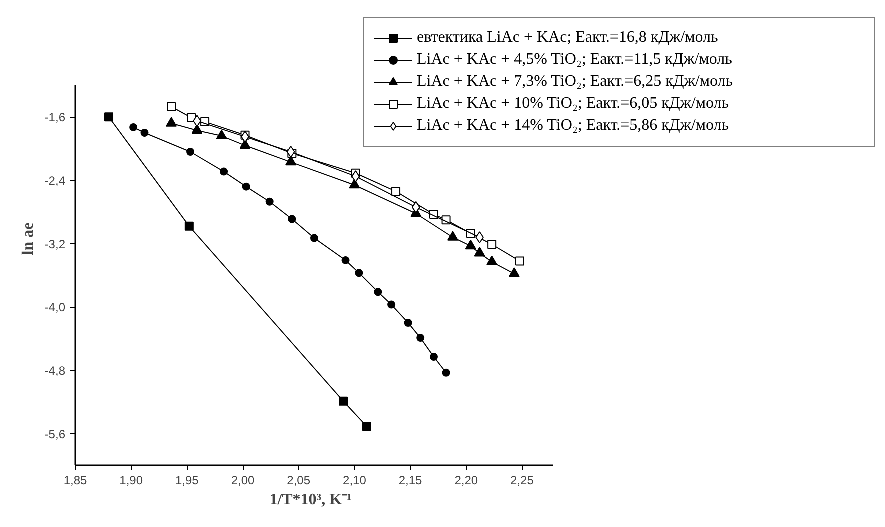 The height and width of the screenshot is (527, 885). What do you see at coordinates (575, 60) in the screenshot?
I see `legend-label: LiAc + KAc + 4,5% TiO₂; Eакт.=11,5 кДж/моль` at bounding box center [575, 60].